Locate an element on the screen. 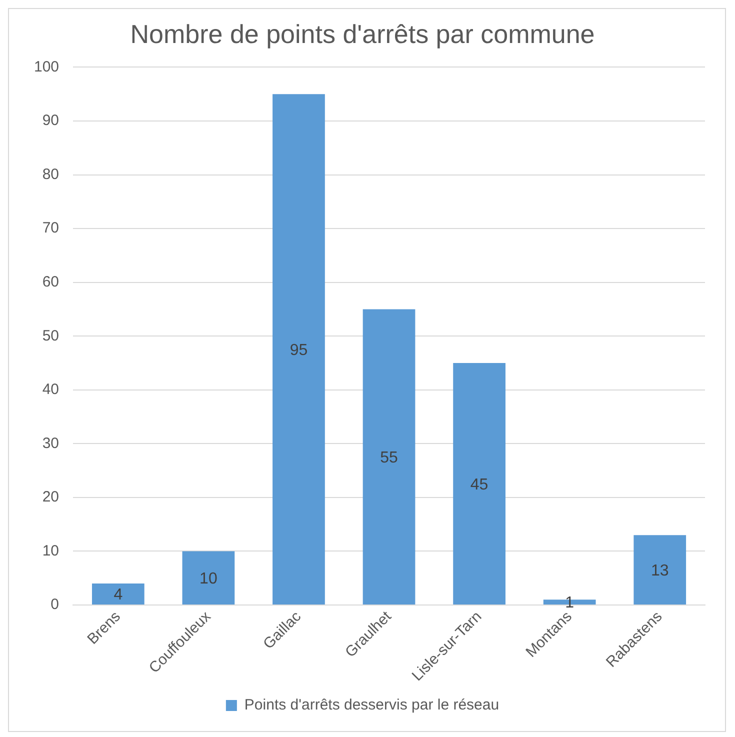 The width and height of the screenshot is (735, 737). data-label: 95 is located at coordinates (299, 350).